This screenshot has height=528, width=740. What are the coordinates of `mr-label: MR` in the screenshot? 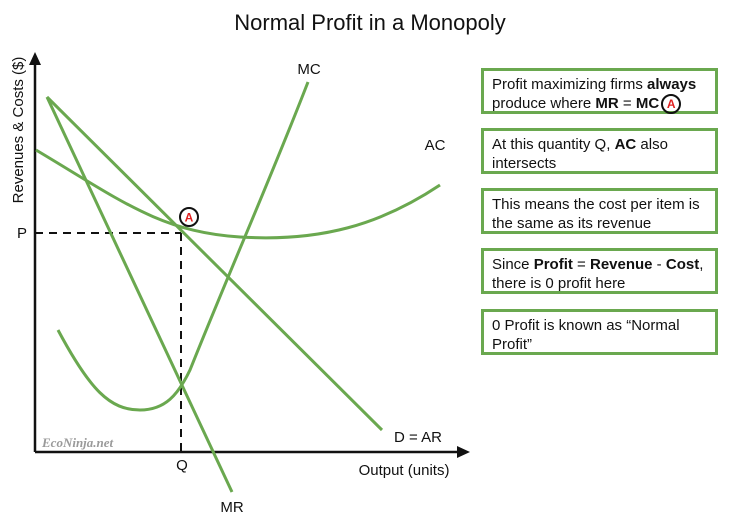 It's located at (231, 507).